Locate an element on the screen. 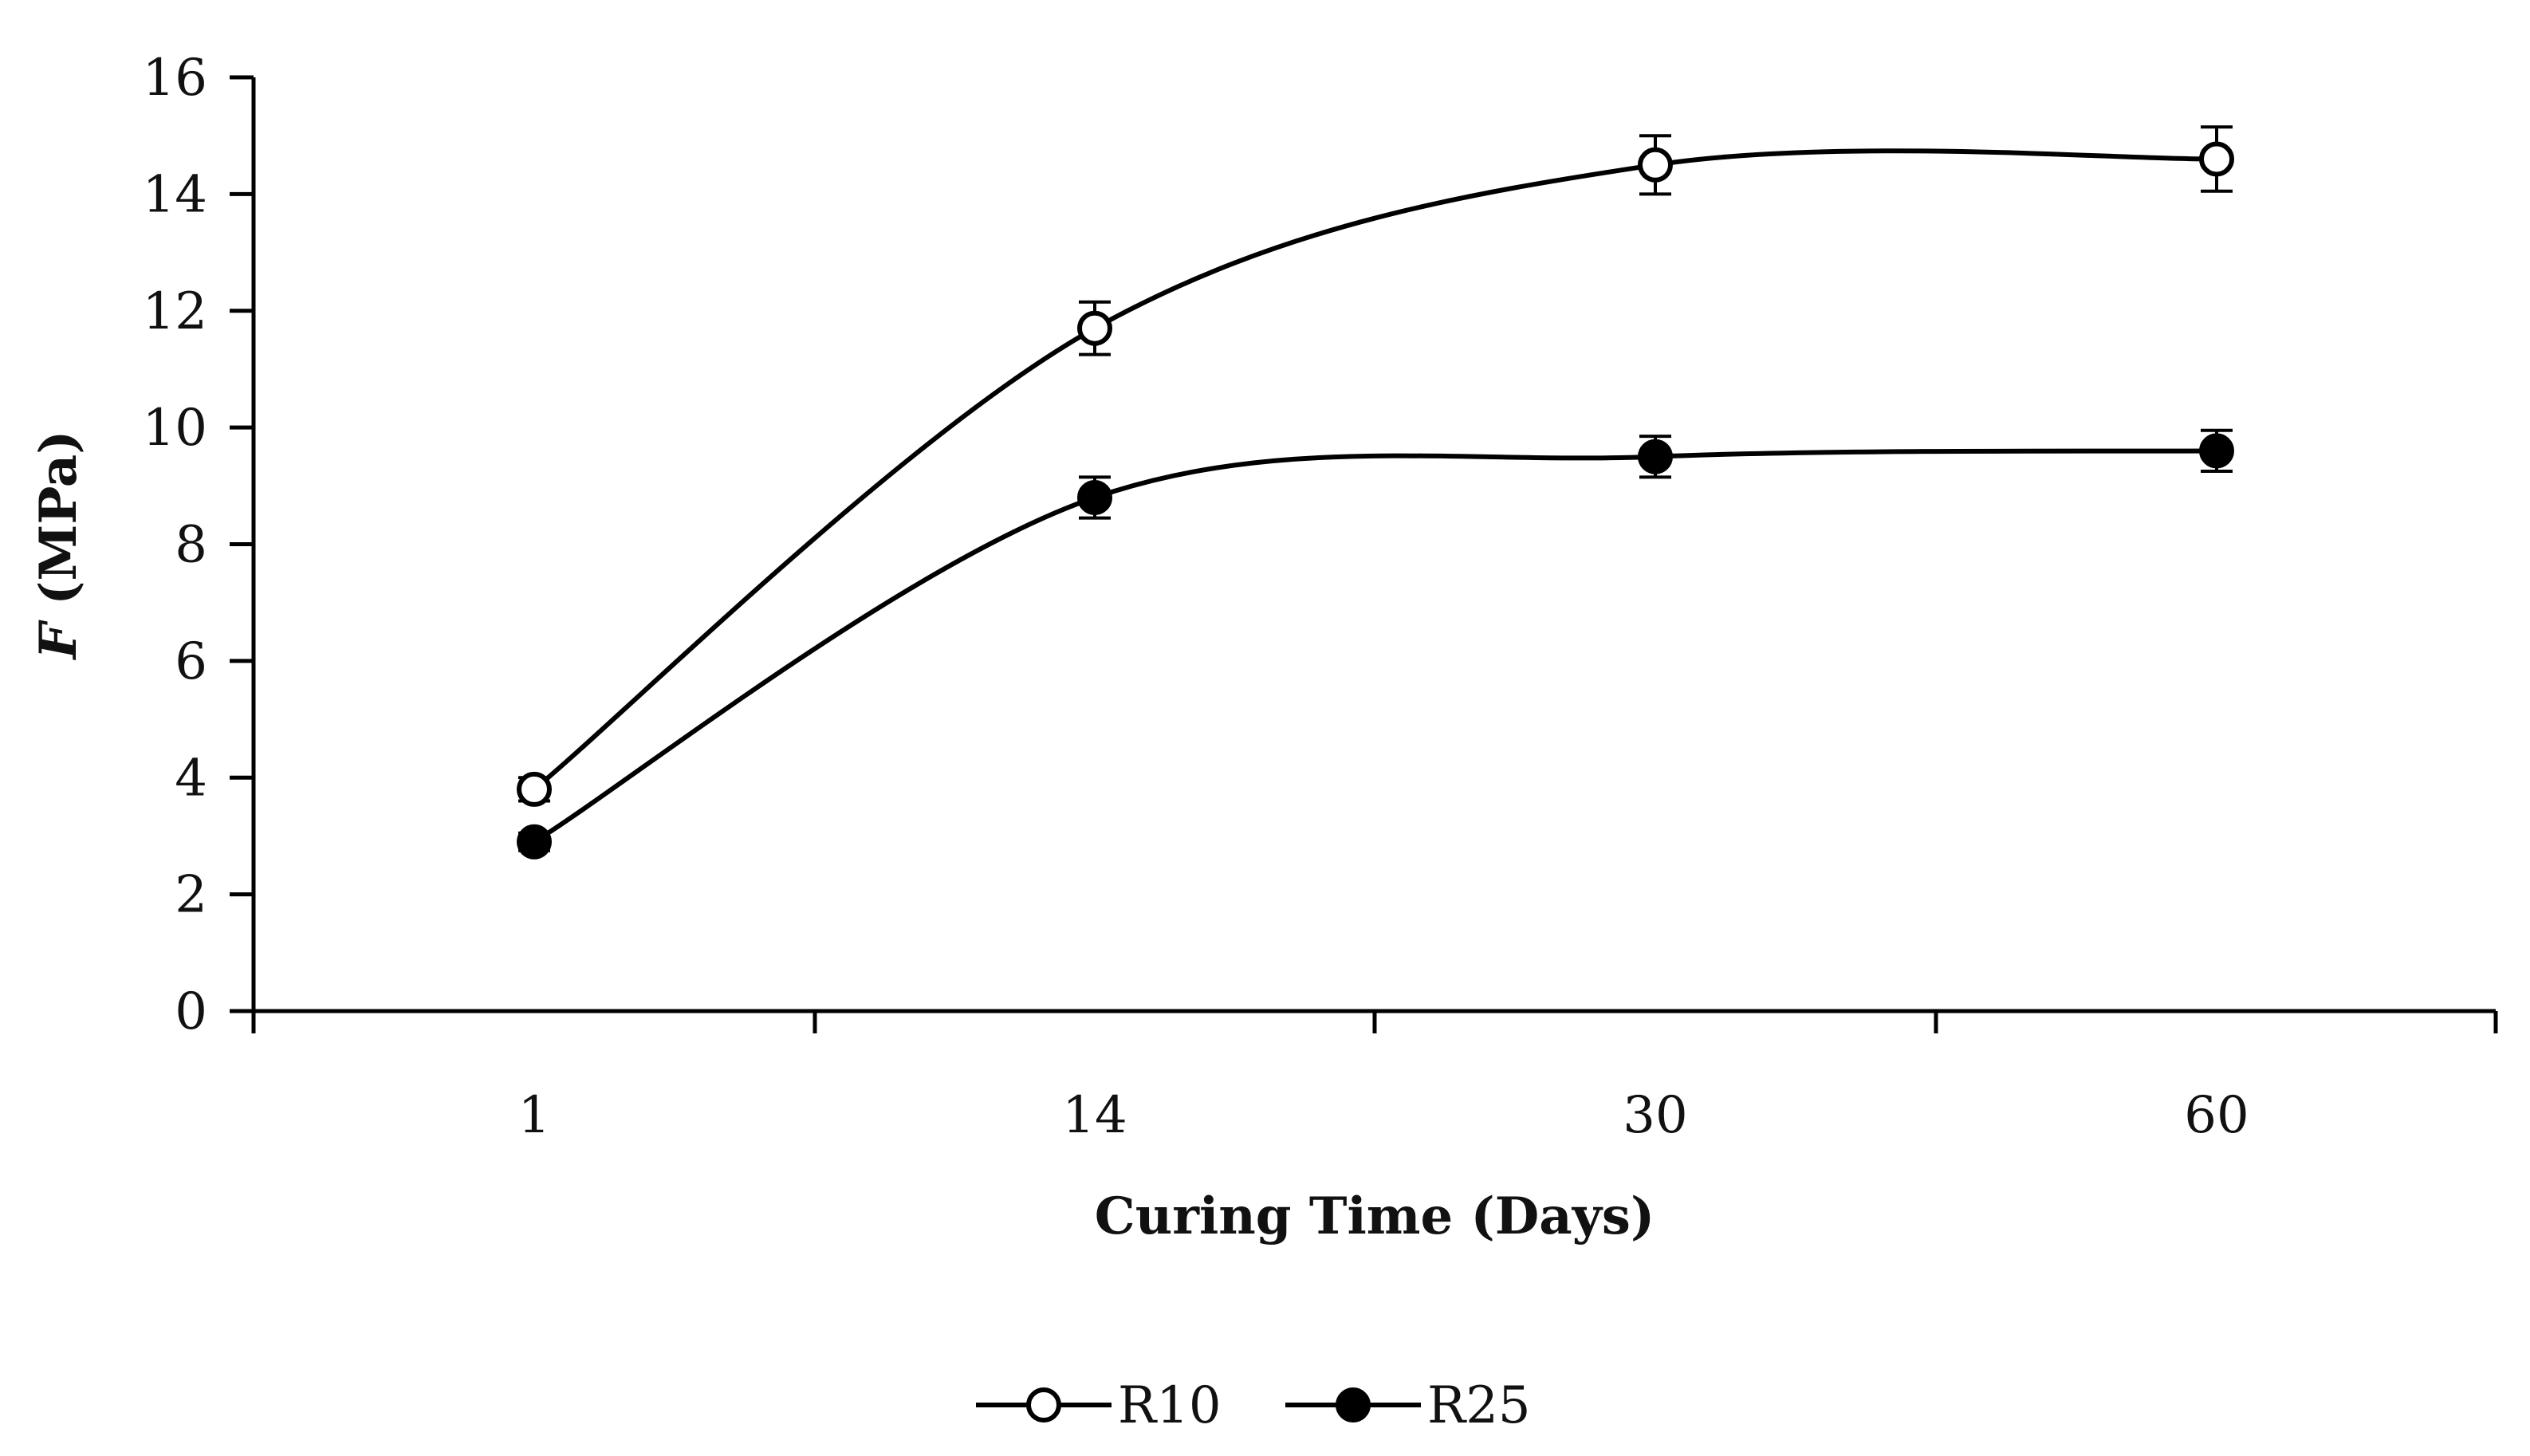  y-tick-label: 4 is located at coordinates (191, 778).